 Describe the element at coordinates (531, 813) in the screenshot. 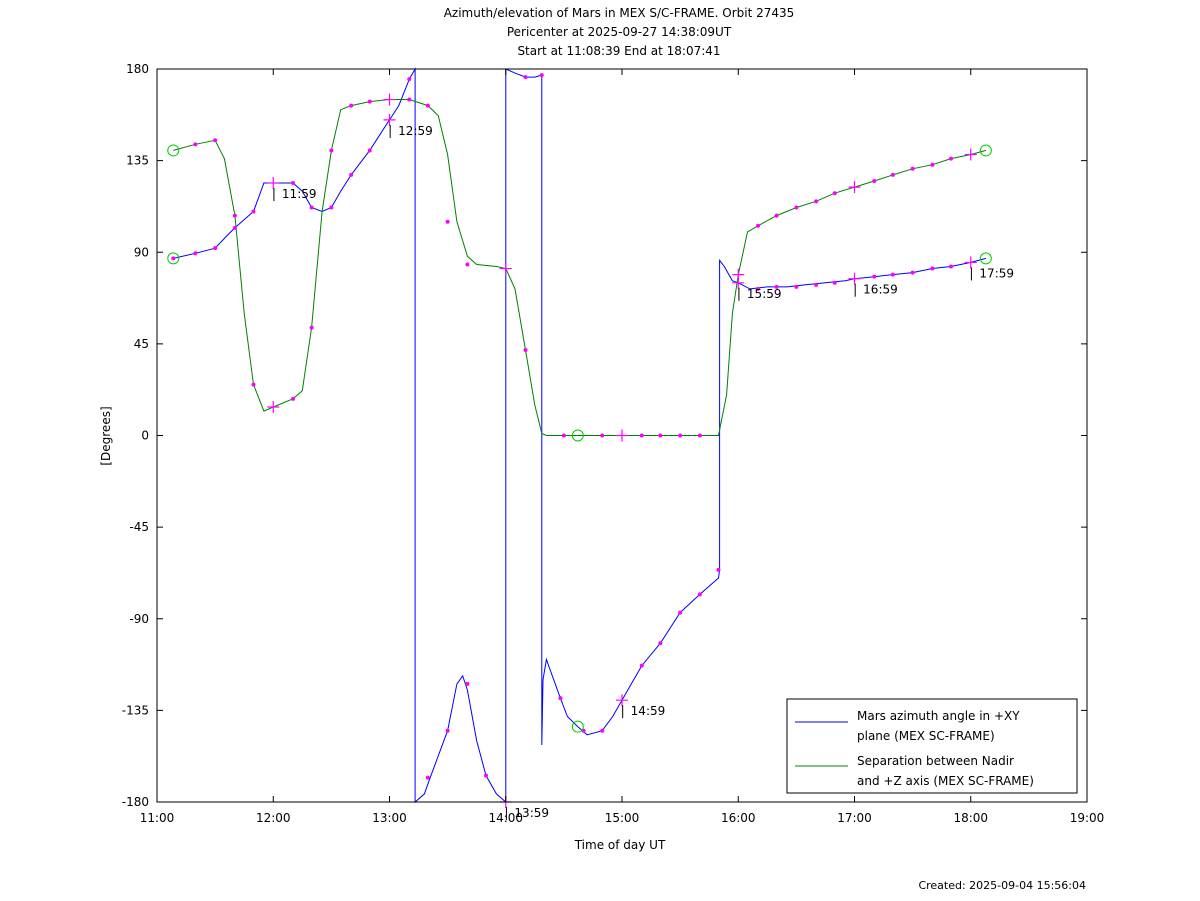

I see `time-label: 13:59` at that location.